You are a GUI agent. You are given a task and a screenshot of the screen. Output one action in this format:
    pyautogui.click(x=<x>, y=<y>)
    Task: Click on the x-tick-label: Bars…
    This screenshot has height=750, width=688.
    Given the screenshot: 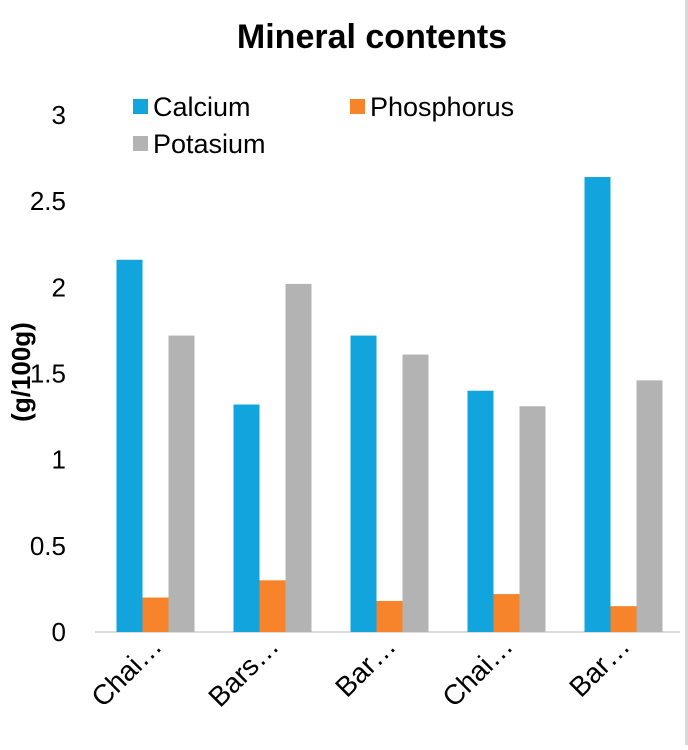 What is the action you would take?
    pyautogui.click(x=243, y=671)
    